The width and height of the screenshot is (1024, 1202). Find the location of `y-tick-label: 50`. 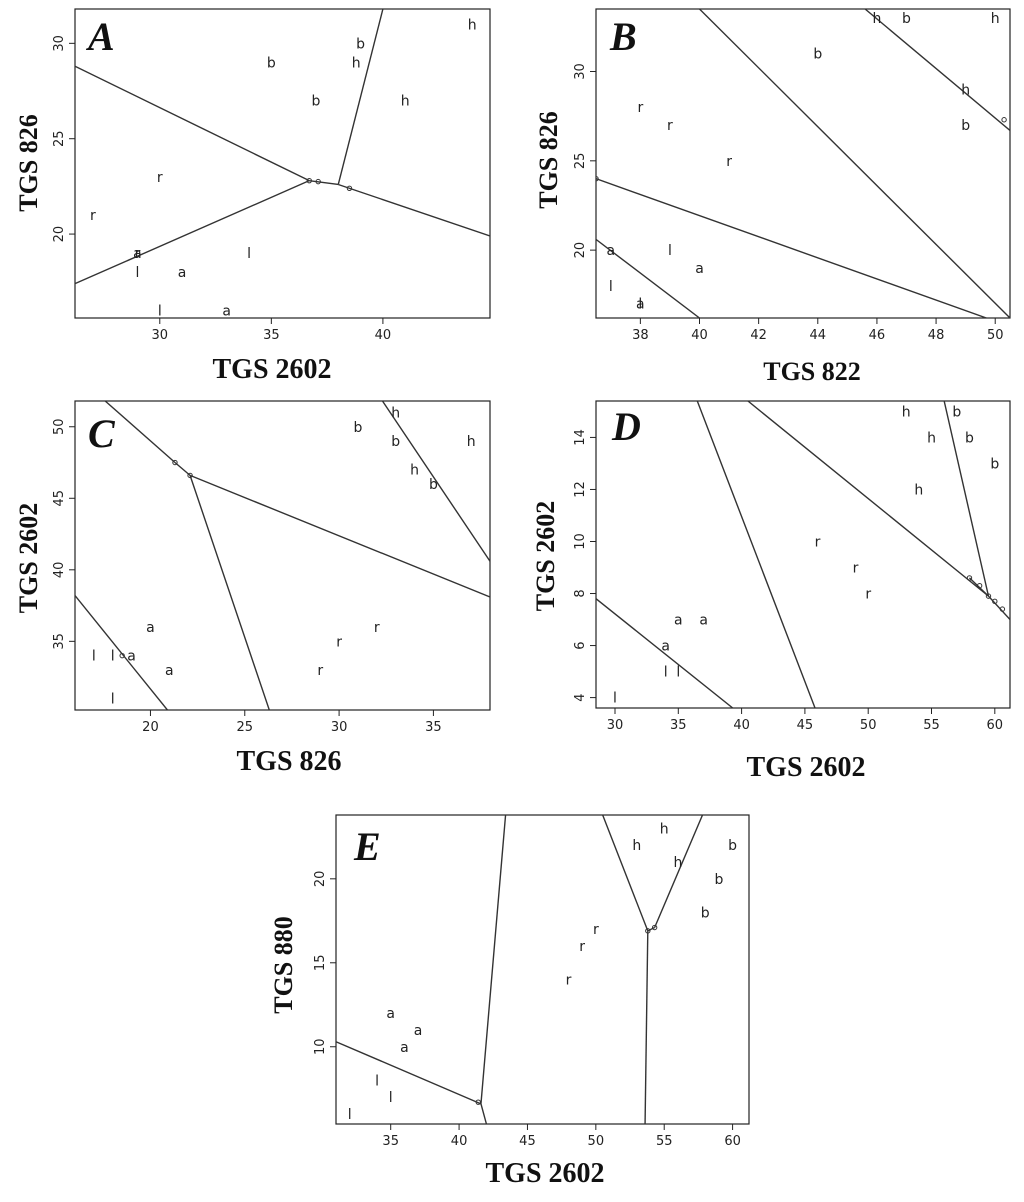

y-tick-label: 50 is located at coordinates (59, 426).